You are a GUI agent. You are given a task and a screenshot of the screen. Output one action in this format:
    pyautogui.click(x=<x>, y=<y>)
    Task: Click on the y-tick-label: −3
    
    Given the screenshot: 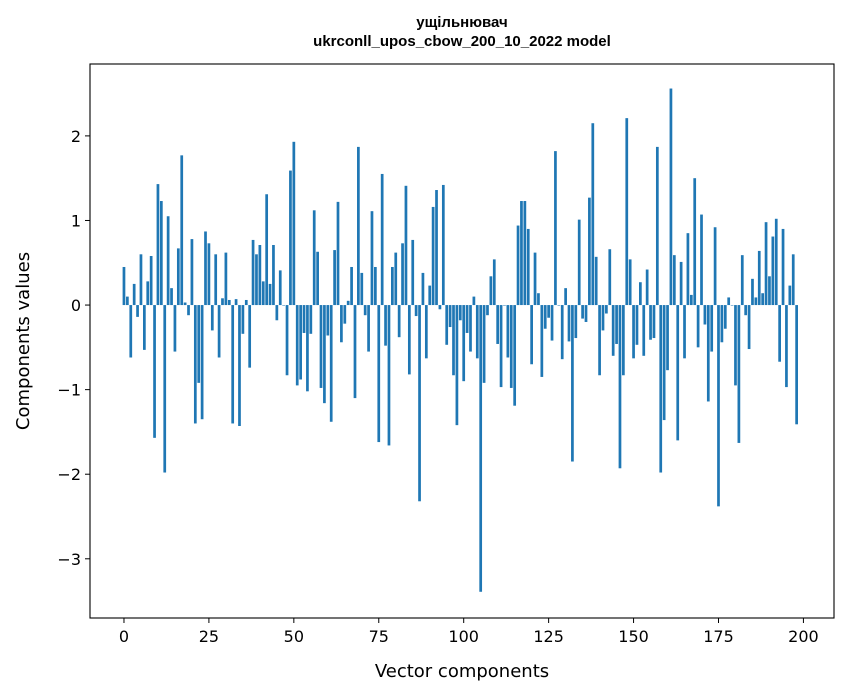 What is the action you would take?
    pyautogui.click(x=69, y=559)
    